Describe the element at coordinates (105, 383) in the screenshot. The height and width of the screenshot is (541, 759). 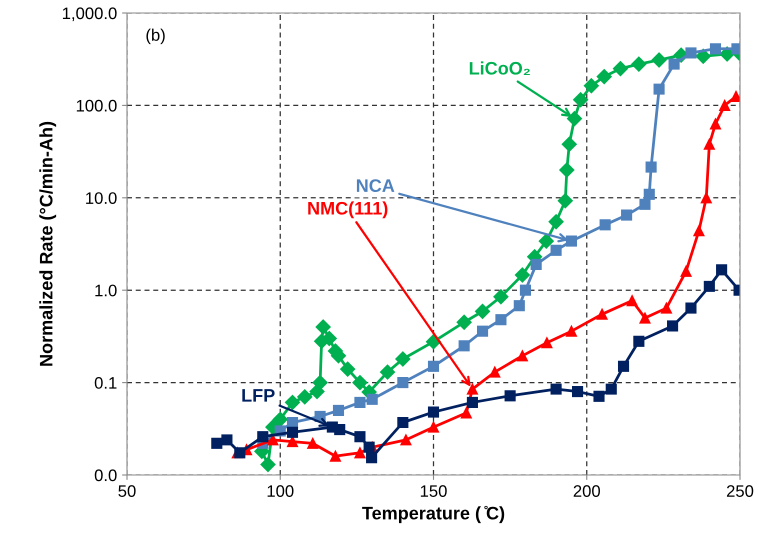
I see `y-tick-label: 0.1` at that location.